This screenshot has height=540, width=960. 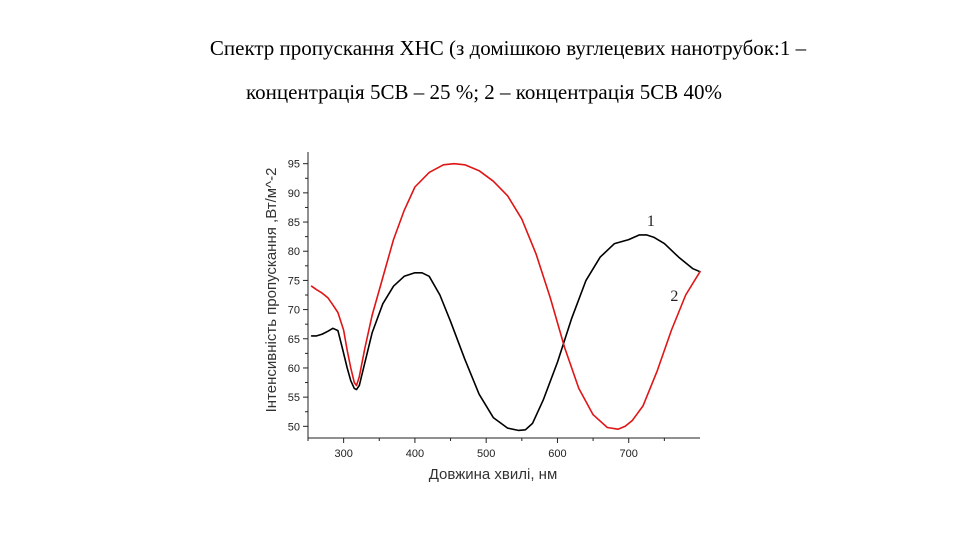 What do you see at coordinates (294, 281) in the screenshot?
I see `y-tick-label: 75` at bounding box center [294, 281].